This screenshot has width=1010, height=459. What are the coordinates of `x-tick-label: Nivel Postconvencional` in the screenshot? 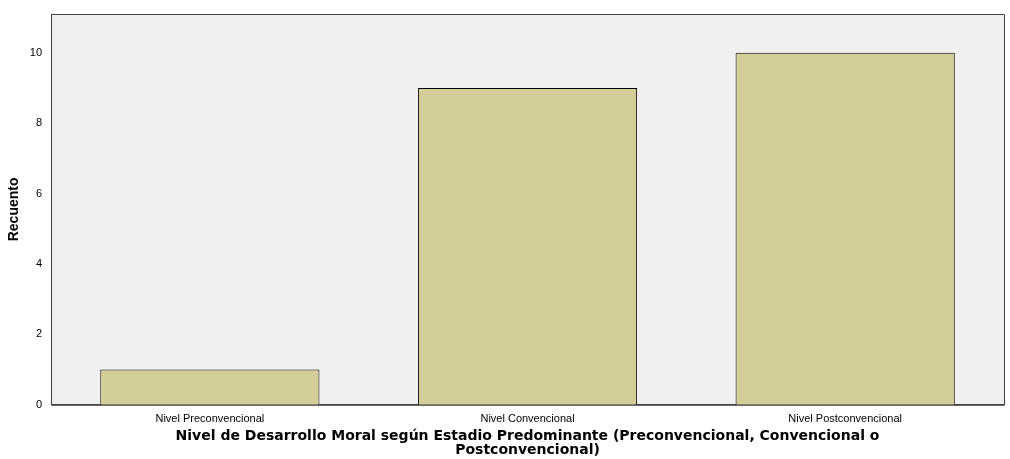 It's located at (845, 418).